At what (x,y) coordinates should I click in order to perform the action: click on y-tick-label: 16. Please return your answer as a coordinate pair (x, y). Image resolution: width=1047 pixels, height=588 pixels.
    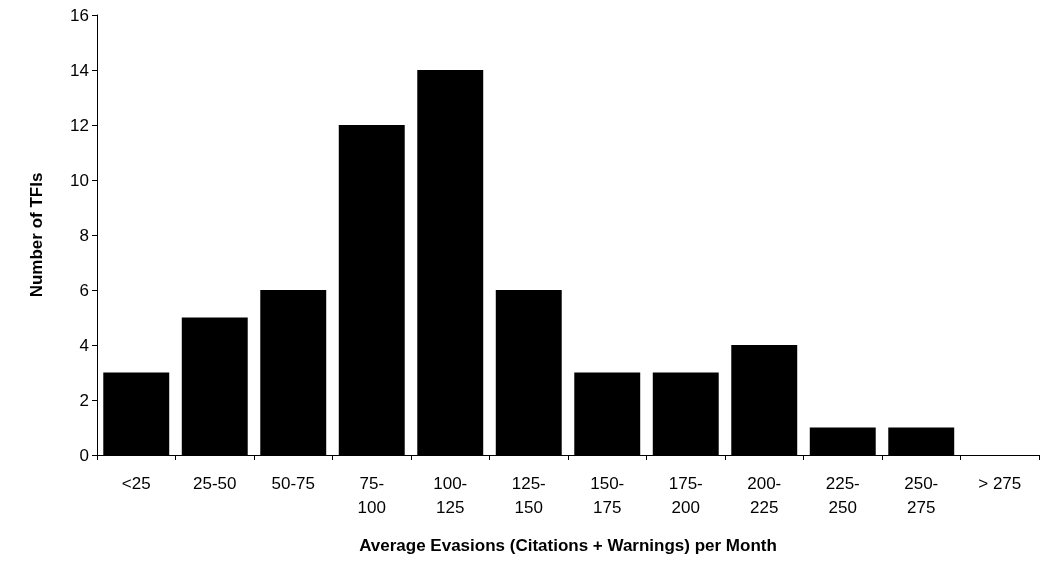
    Looking at the image, I should click on (79, 15).